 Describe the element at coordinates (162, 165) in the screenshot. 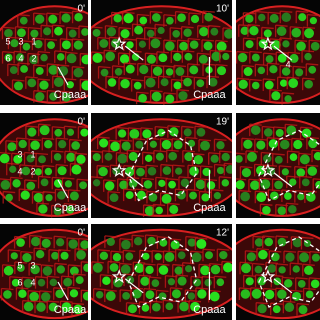

I see `outline` at that location.